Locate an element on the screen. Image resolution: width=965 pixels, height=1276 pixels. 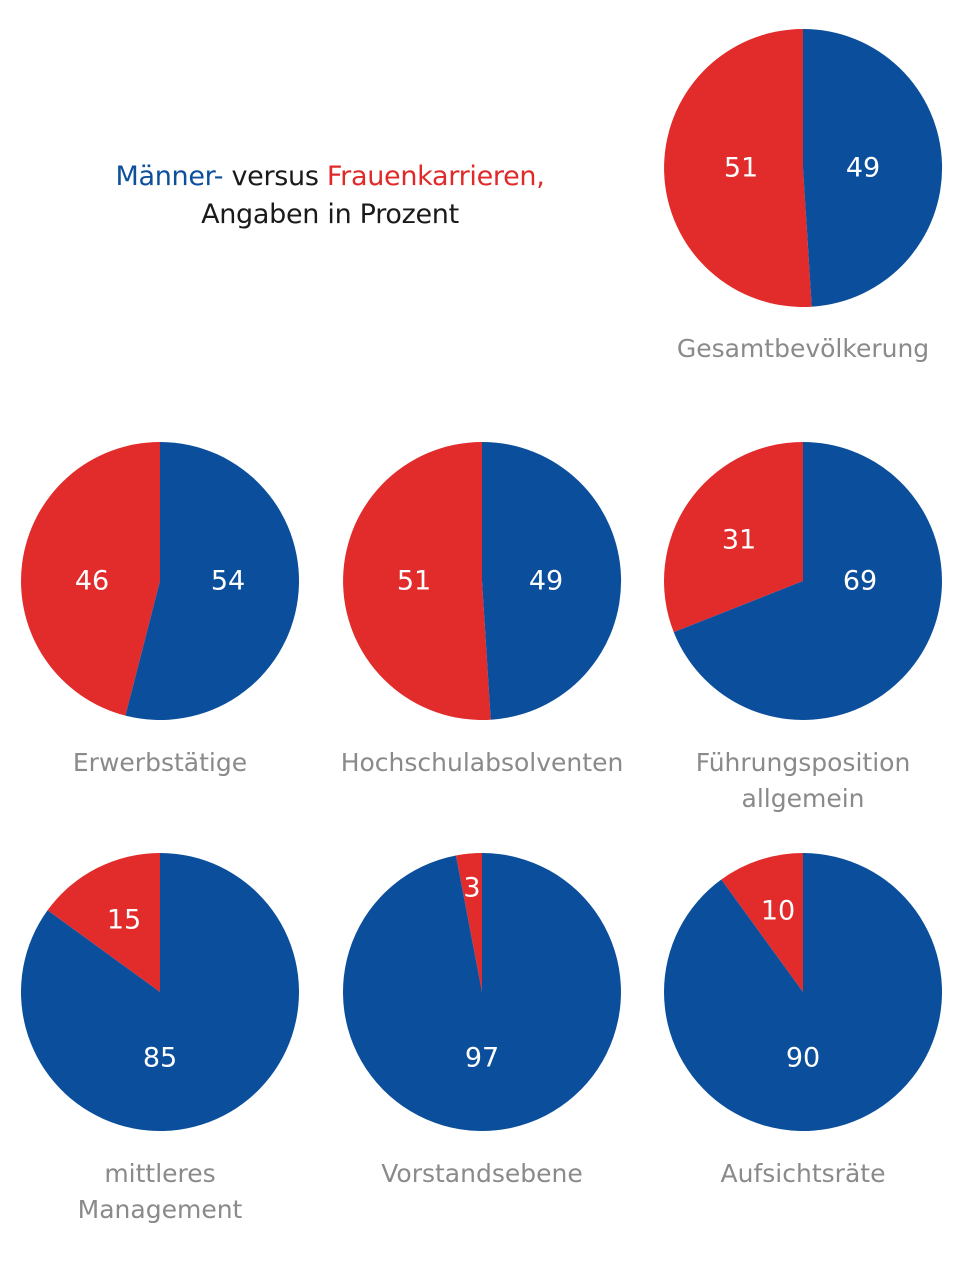
pie-value-men: 69 is located at coordinates (860, 581).